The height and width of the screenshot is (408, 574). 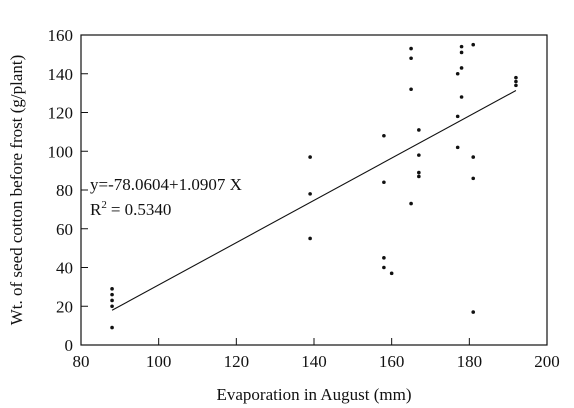 I want to click on y-tick-label: 40, so click(x=64, y=268).